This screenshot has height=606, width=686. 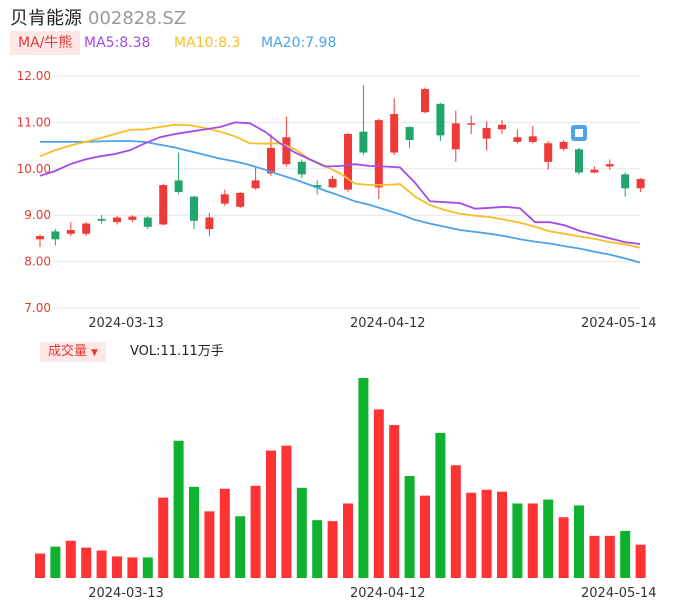 I want to click on stock-code: 002828.SZ, so click(x=137, y=18).